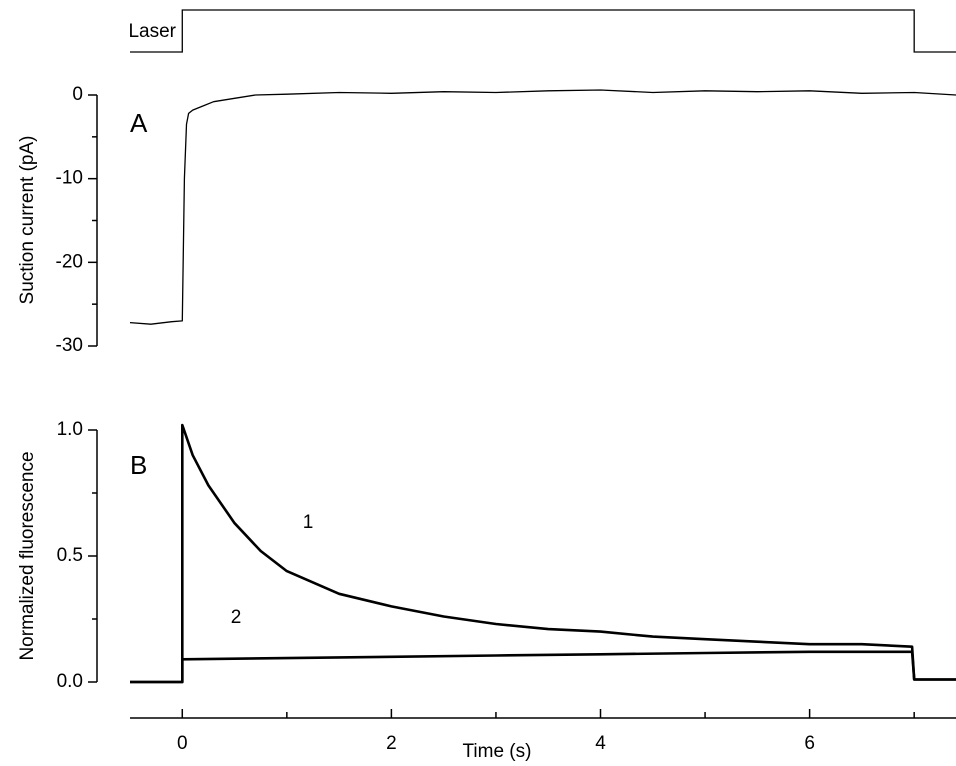 Image resolution: width=956 pixels, height=766 pixels. I want to click on y-axis-label: Normalized fluorescence, so click(27, 555).